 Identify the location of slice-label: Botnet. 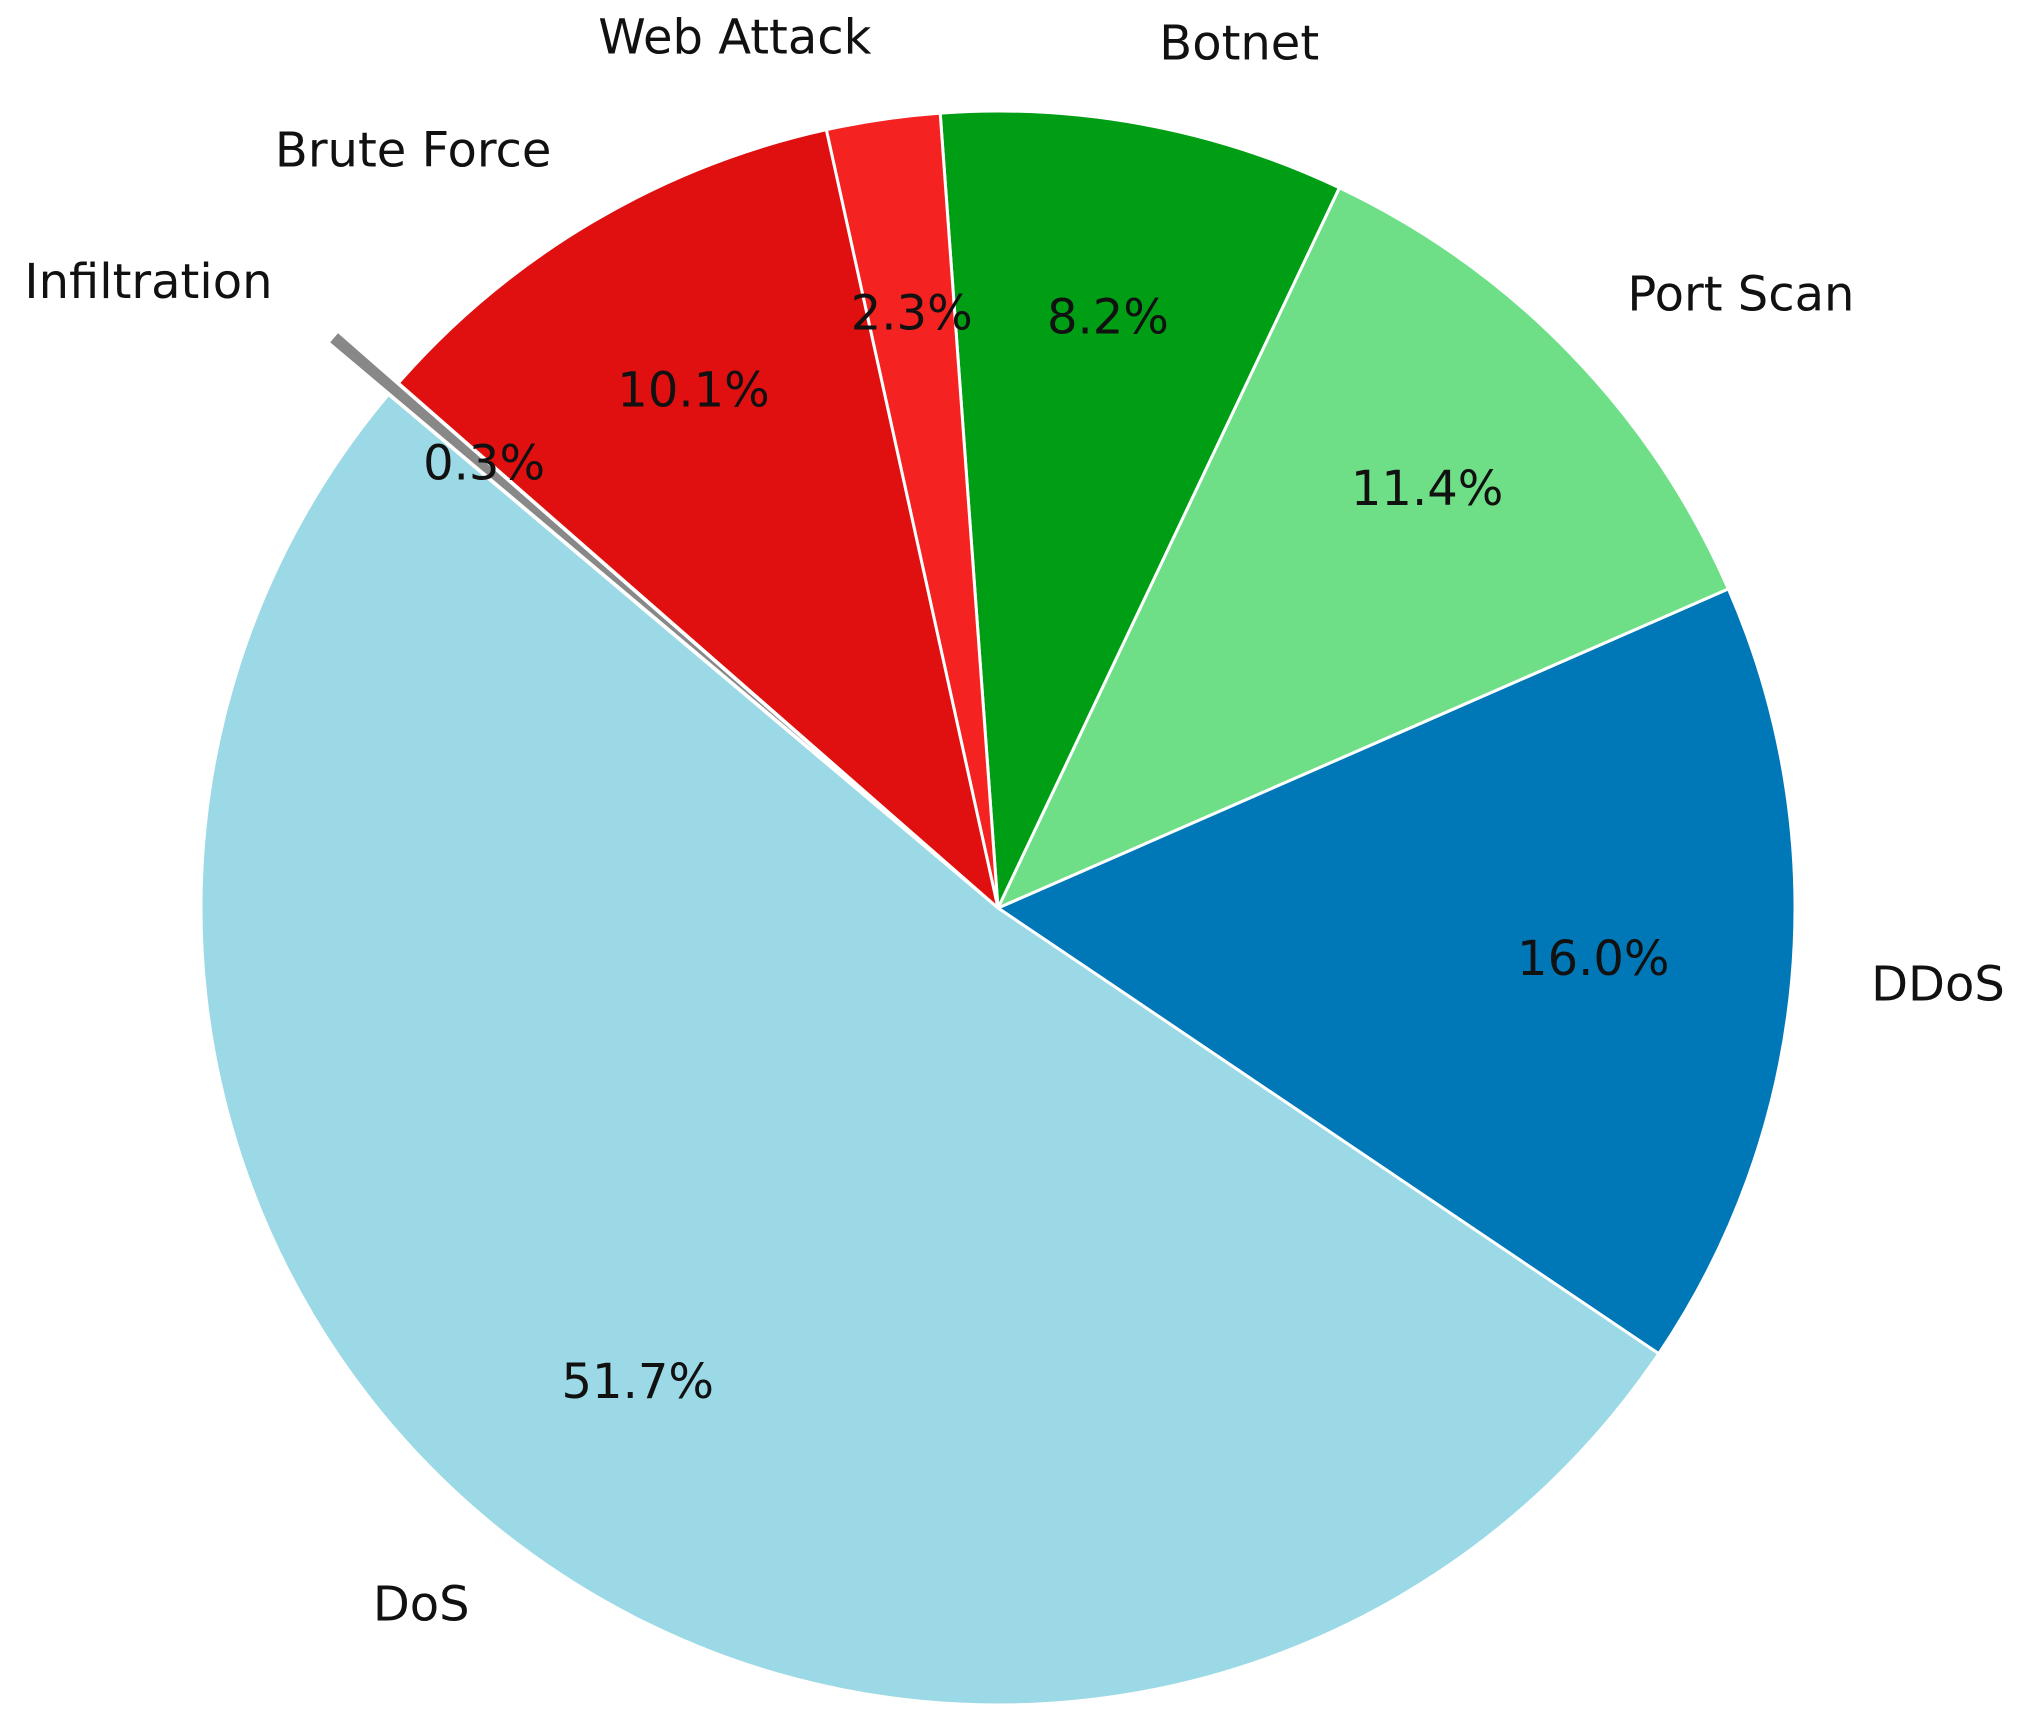
(1239, 43).